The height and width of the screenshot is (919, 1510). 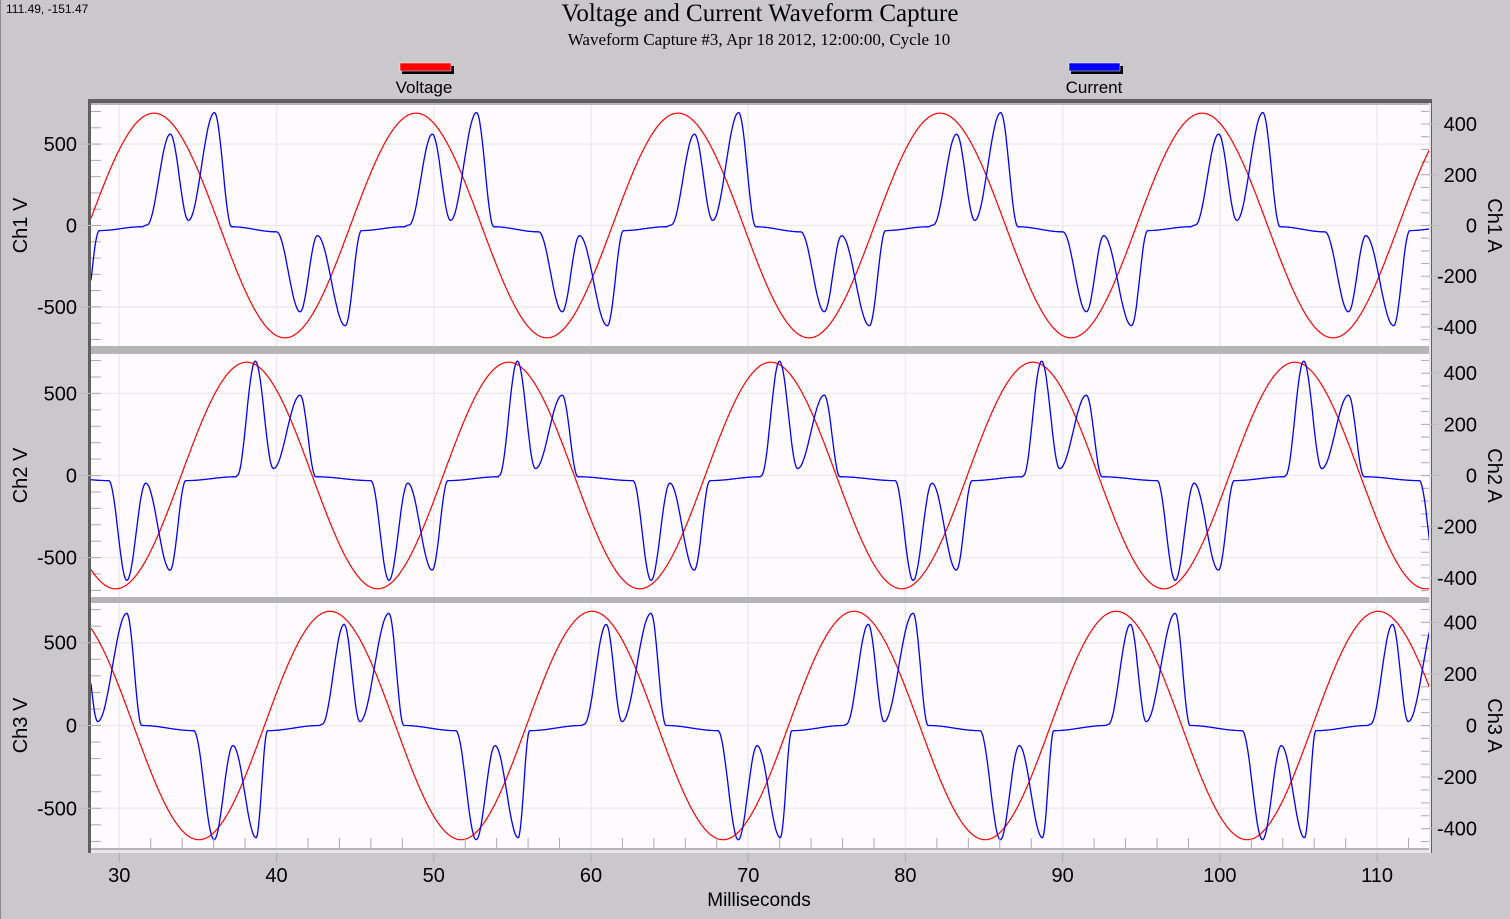 I want to click on x-tick-label: 80, so click(x=905, y=876).